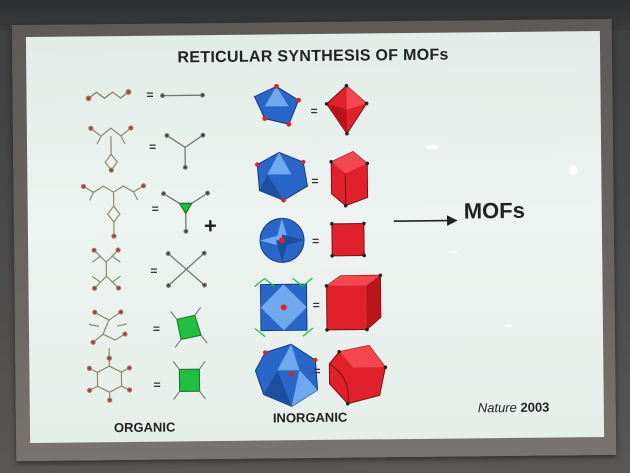  What do you see at coordinates (189, 380) in the screenshot?
I see `linker-symbol-square` at bounding box center [189, 380].